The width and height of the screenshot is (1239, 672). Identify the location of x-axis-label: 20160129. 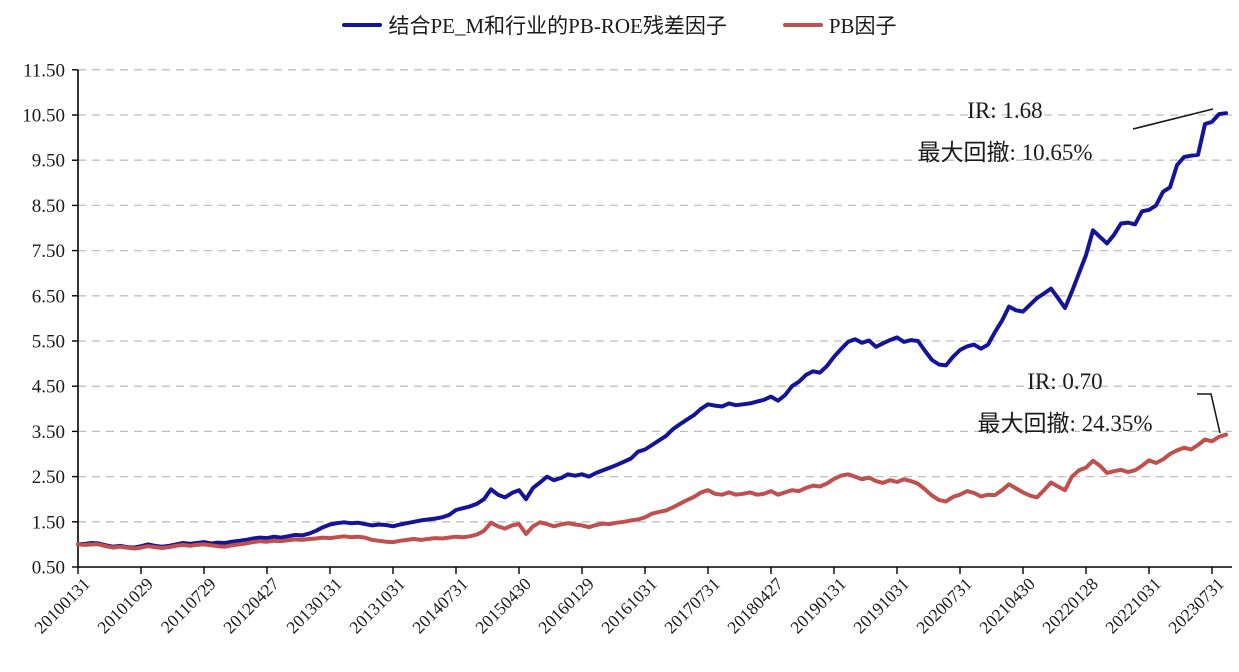
(566, 606).